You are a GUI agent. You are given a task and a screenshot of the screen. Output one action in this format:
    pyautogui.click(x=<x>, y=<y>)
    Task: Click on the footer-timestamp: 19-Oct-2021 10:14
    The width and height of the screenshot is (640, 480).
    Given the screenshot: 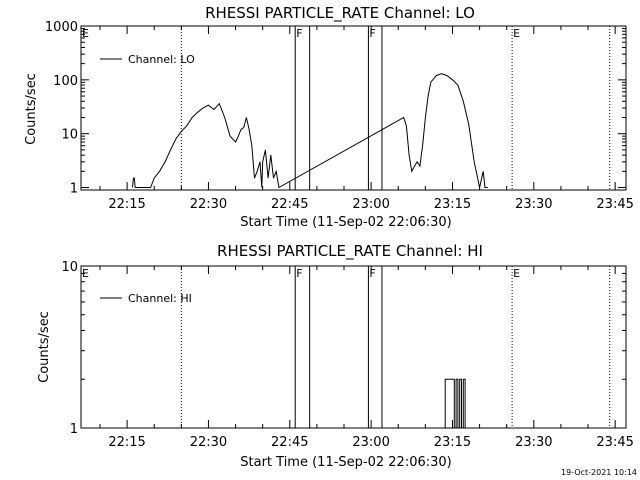 What is the action you would take?
    pyautogui.click(x=599, y=472)
    